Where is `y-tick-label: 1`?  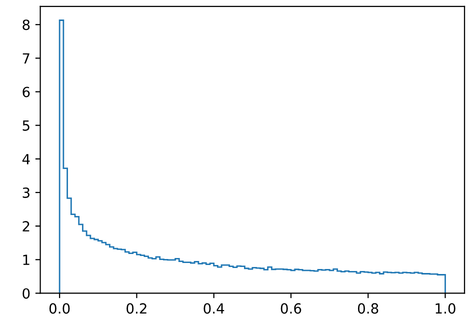
y-tick-label: 1 is located at coordinates (26, 259).